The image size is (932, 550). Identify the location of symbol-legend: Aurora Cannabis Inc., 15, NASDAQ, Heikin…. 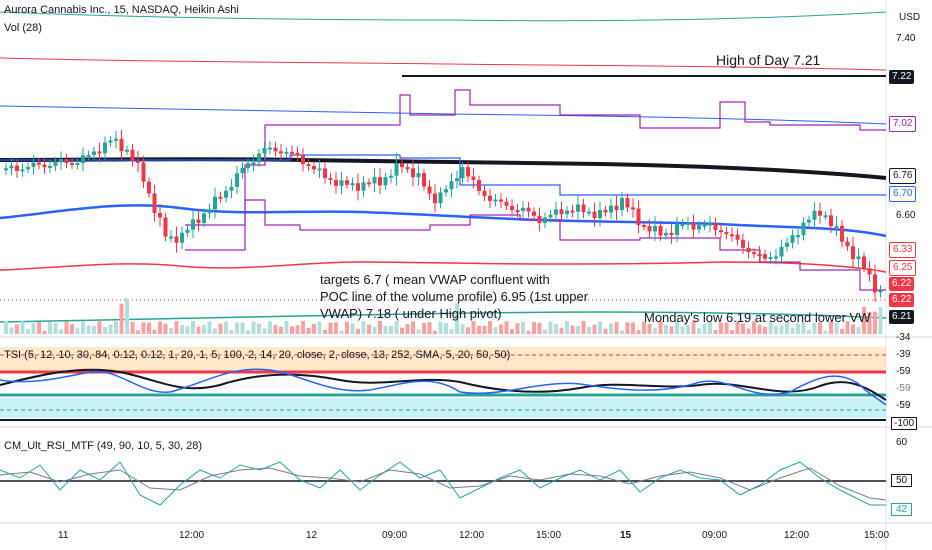
(121, 10).